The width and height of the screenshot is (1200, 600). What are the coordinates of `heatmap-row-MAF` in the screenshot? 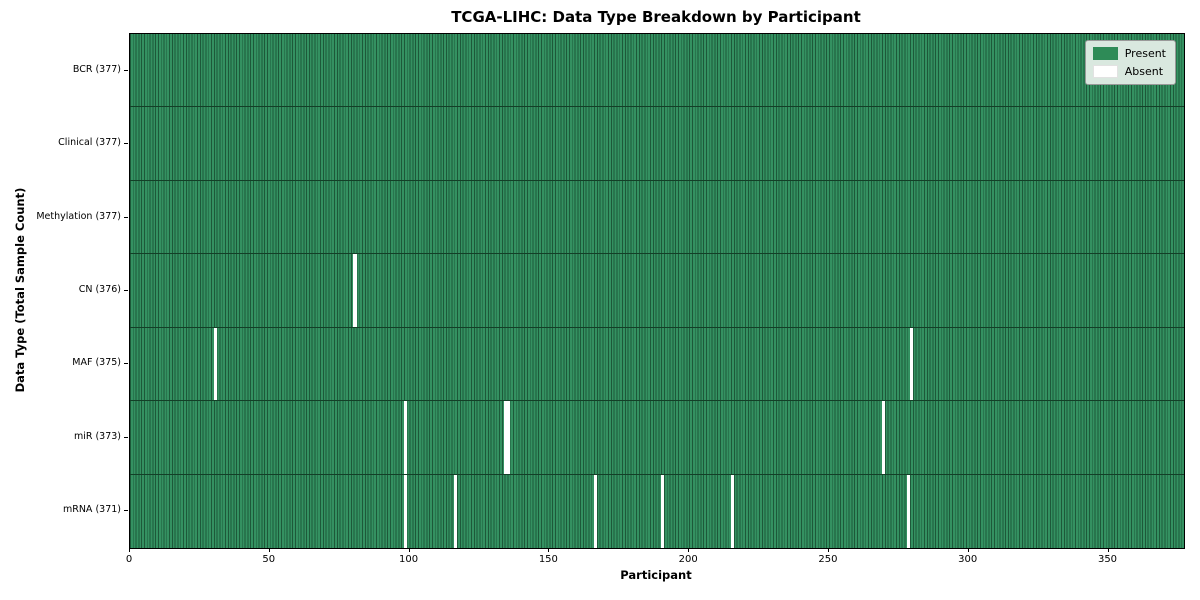 It's located at (657, 364).